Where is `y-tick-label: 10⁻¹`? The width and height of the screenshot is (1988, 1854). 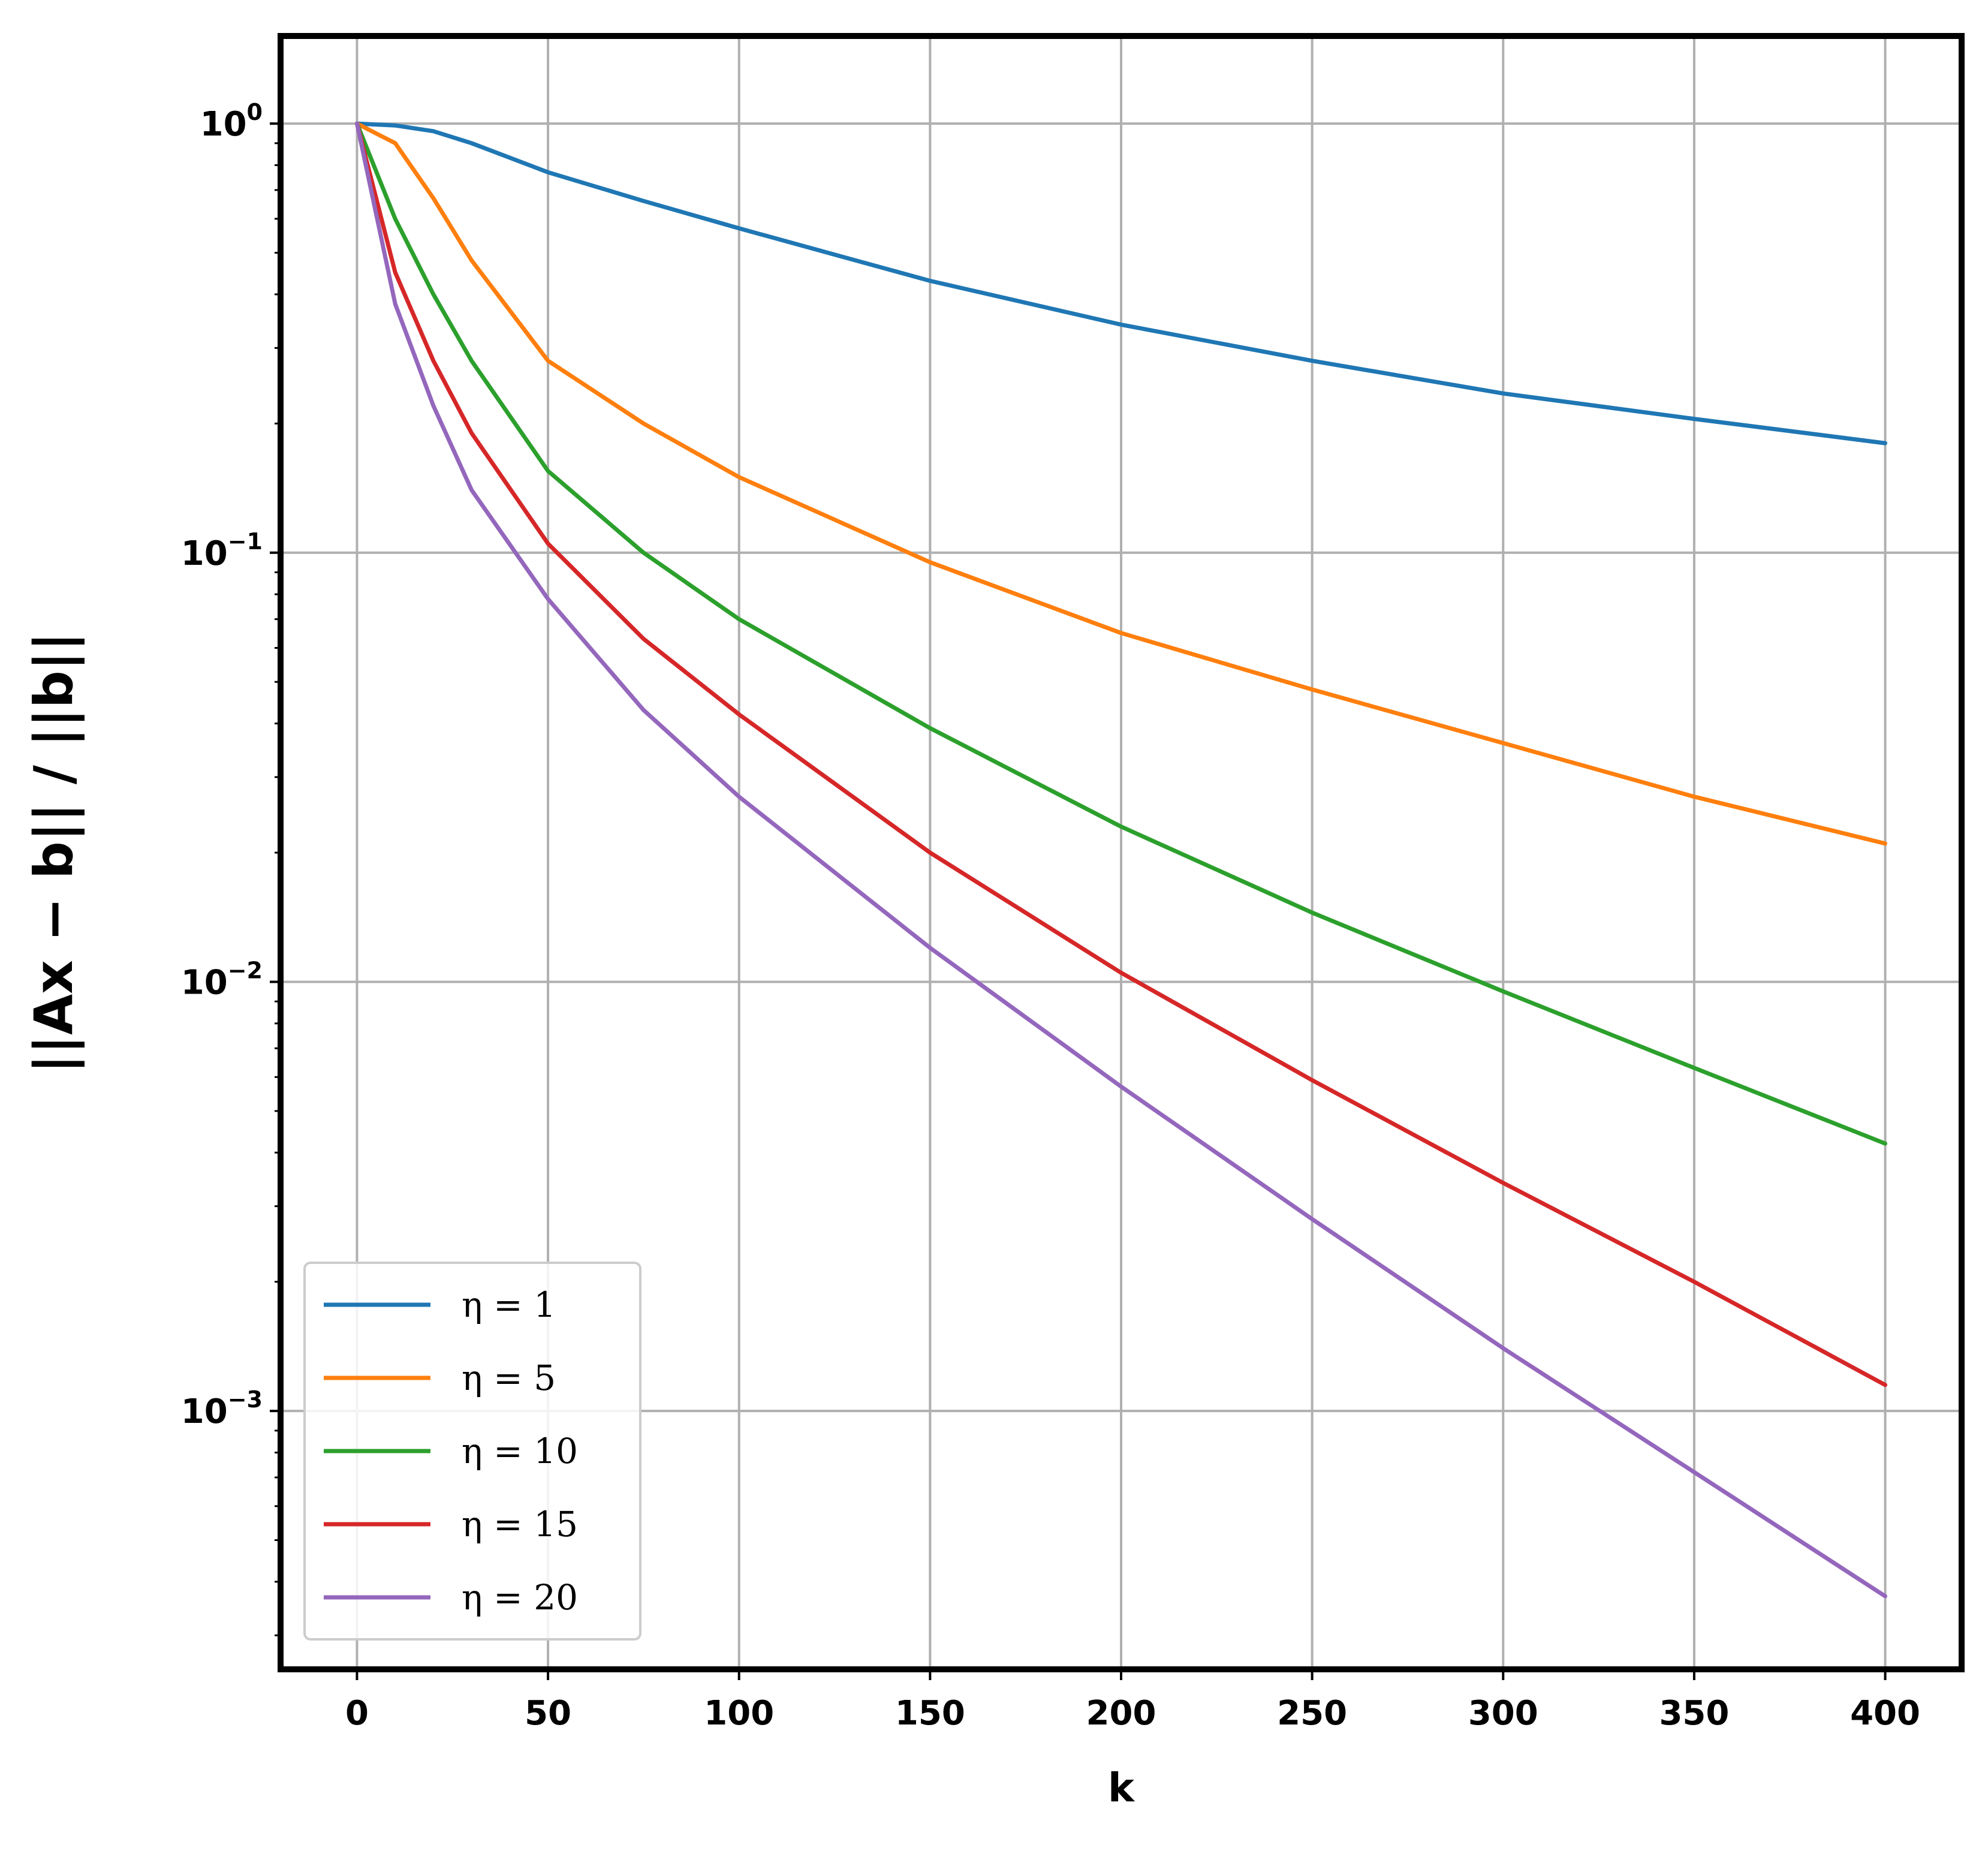 y-tick-label: 10⁻¹ is located at coordinates (222, 550).